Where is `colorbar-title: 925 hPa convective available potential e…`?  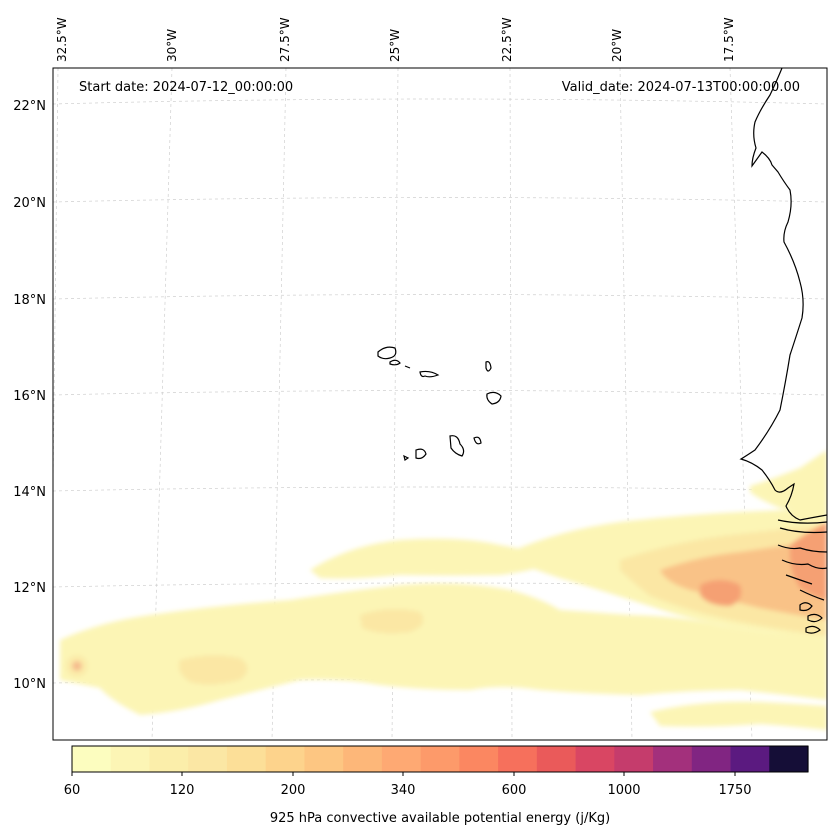
colorbar-title: 925 hPa convective available potential e… is located at coordinates (440, 818).